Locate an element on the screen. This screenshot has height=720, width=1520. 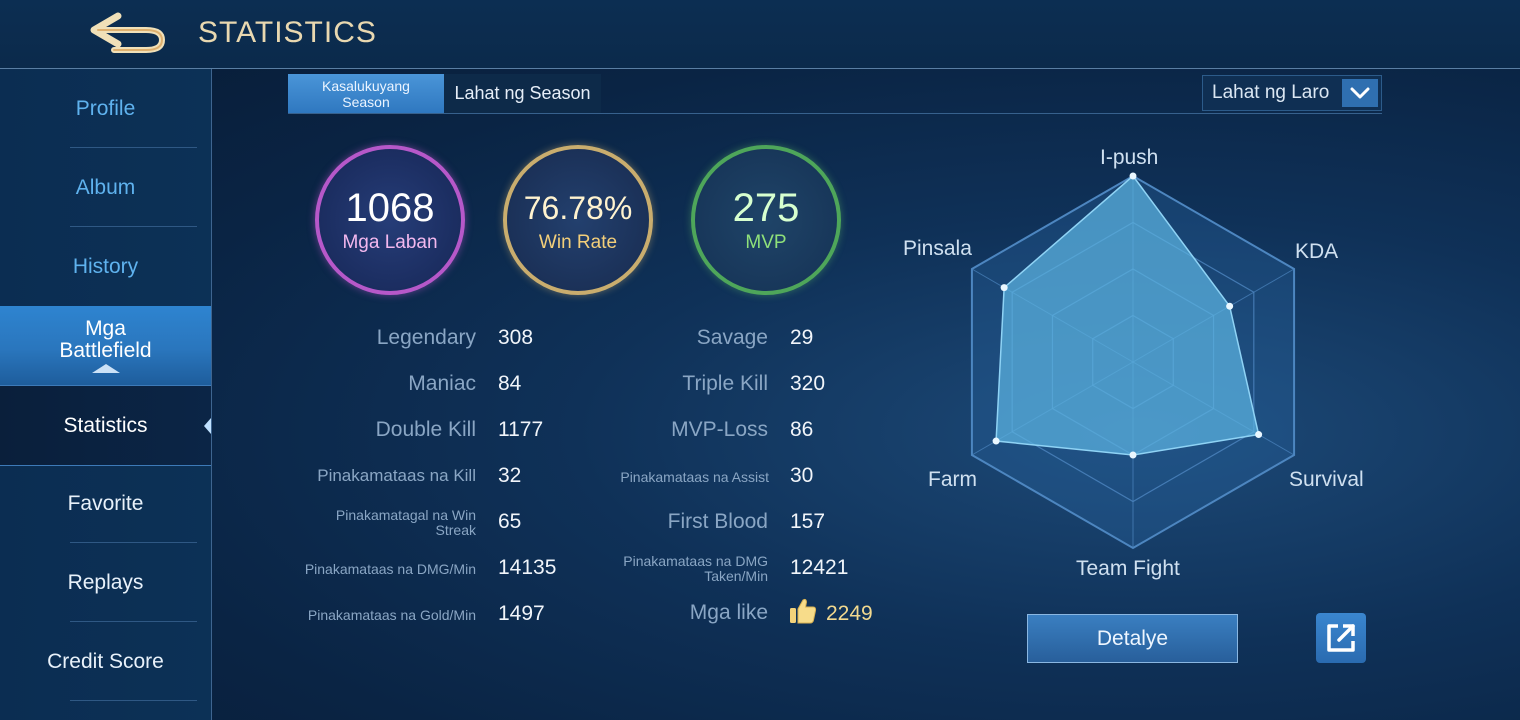
dropdown-value: Lahat ng Laro is located at coordinates (1271, 92).